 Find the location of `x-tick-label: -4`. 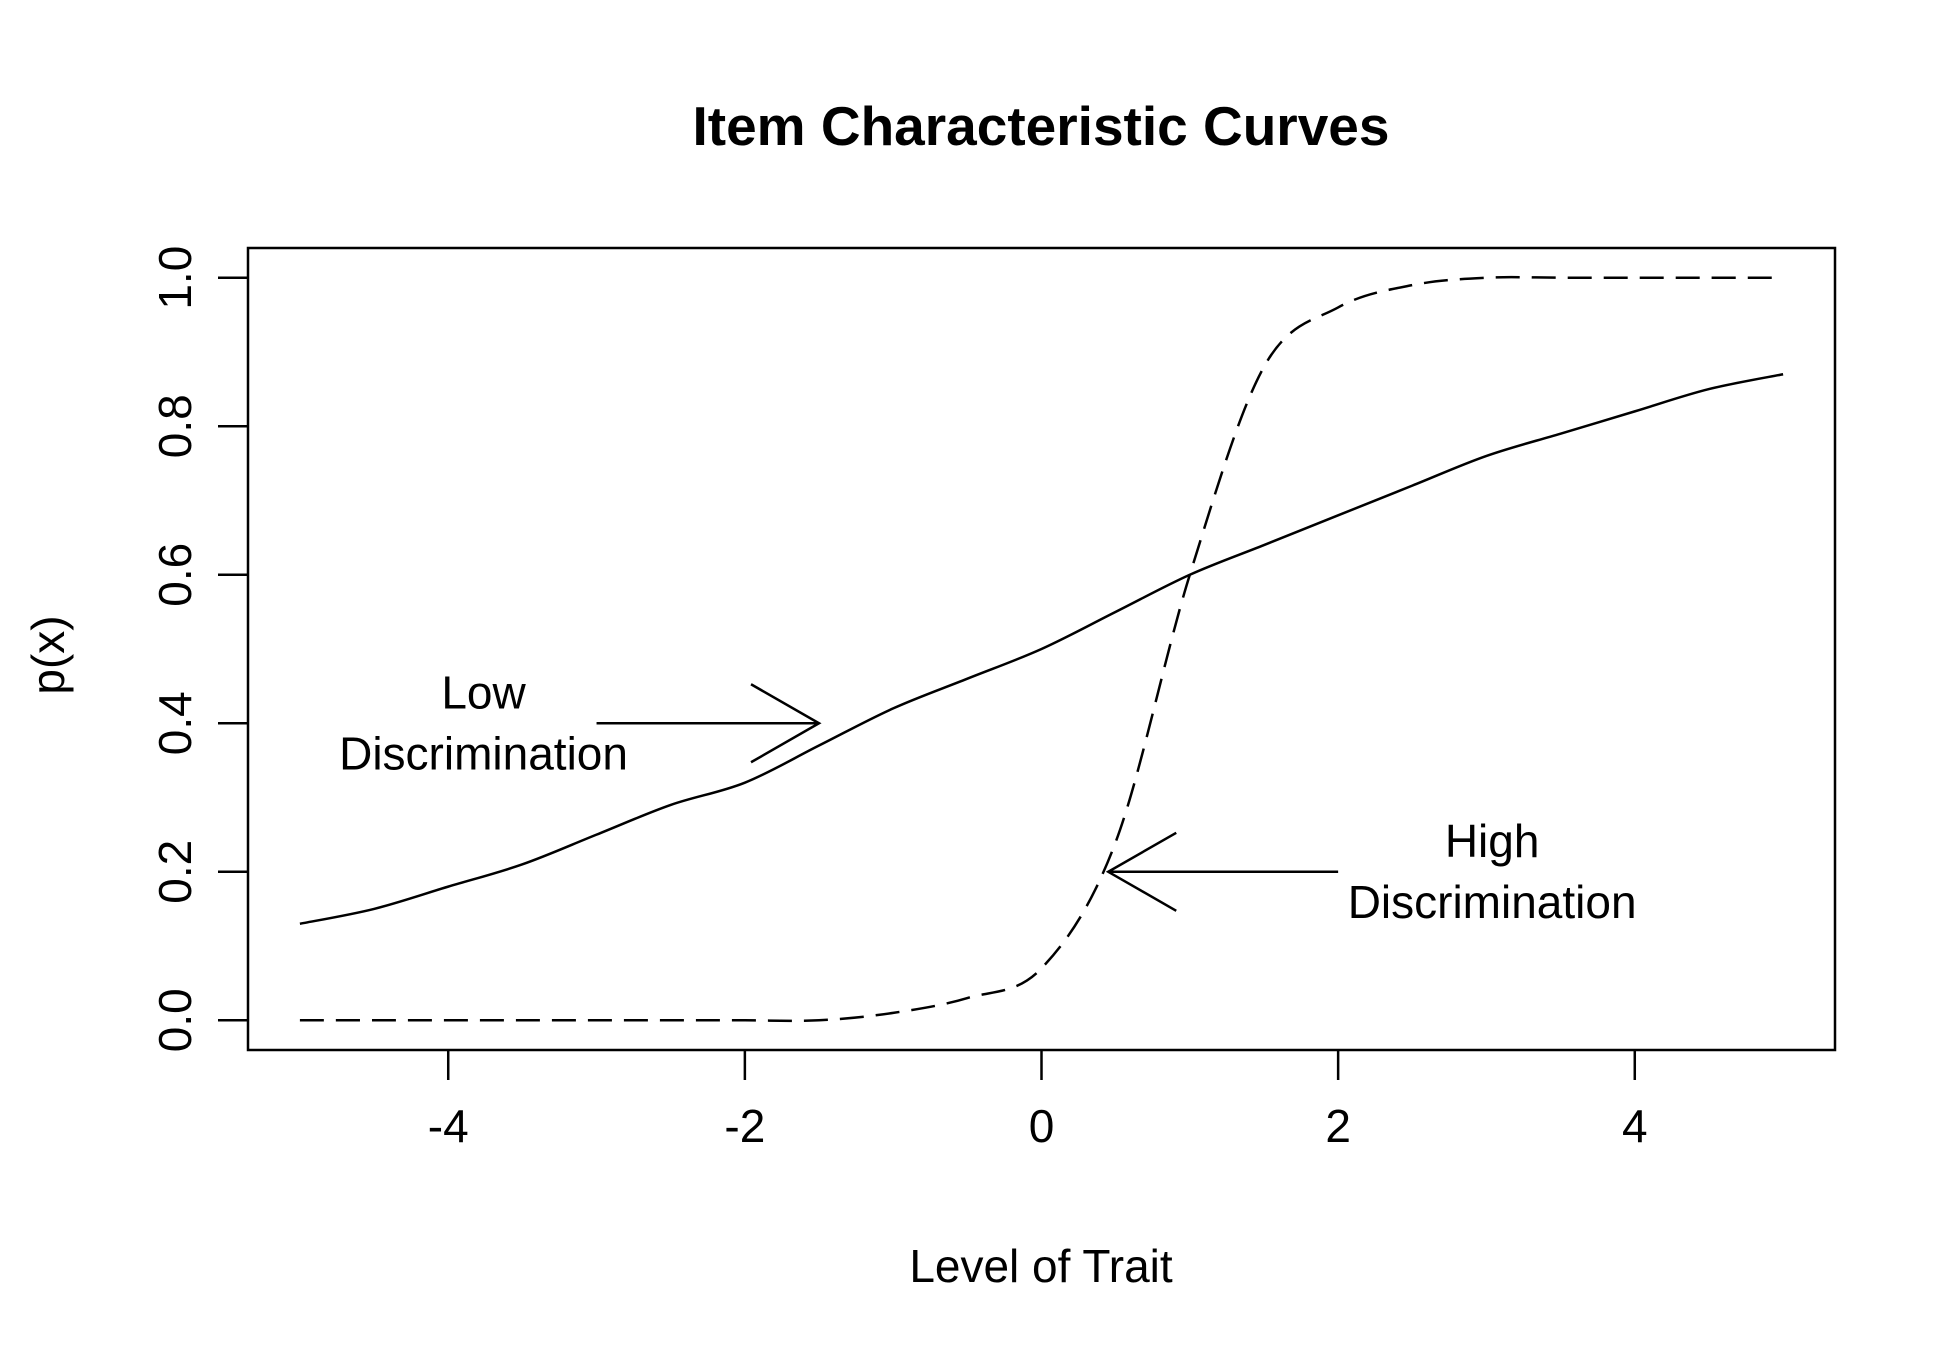

x-tick-label: -4 is located at coordinates (448, 1126).